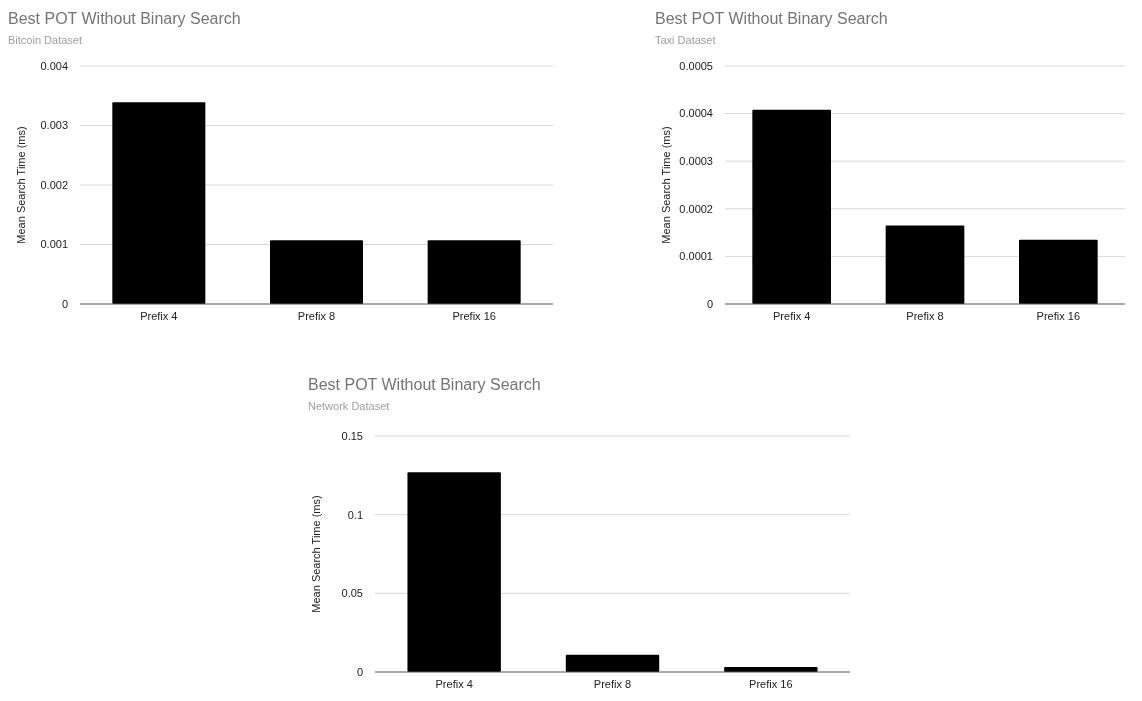 This screenshot has height=701, width=1142. What do you see at coordinates (352, 593) in the screenshot?
I see `y-tick-label: 0.05` at bounding box center [352, 593].